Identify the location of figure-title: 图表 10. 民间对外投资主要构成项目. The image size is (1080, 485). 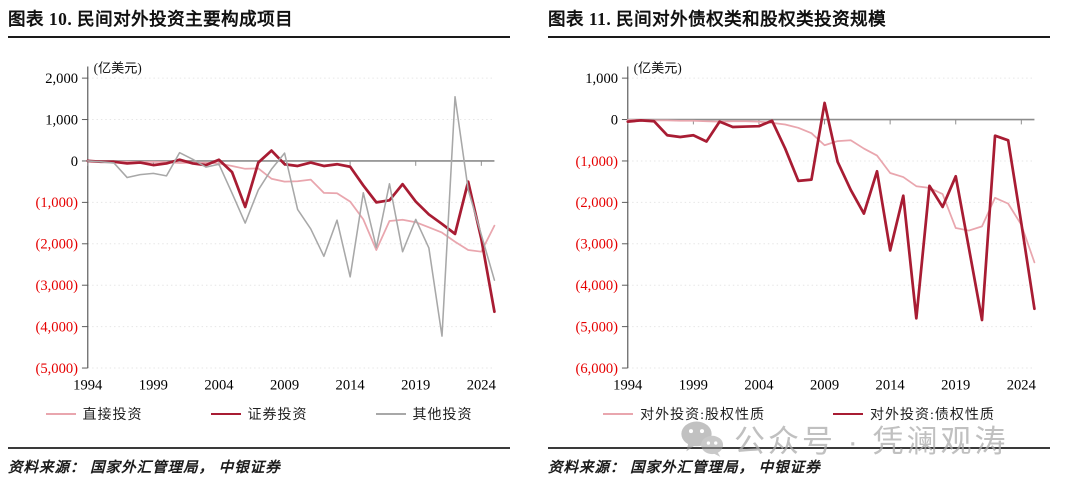
(259, 22).